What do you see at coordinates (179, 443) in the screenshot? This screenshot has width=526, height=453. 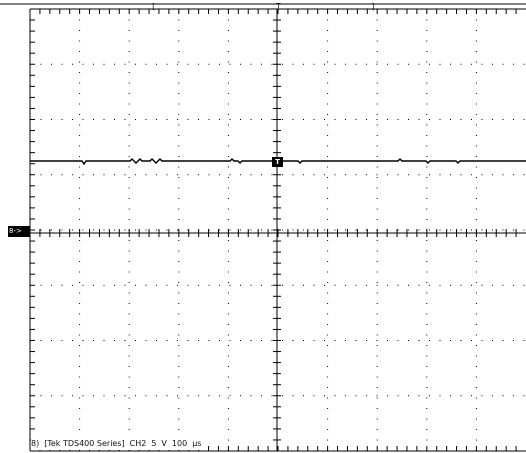 I see `time-per-div: 100` at bounding box center [179, 443].